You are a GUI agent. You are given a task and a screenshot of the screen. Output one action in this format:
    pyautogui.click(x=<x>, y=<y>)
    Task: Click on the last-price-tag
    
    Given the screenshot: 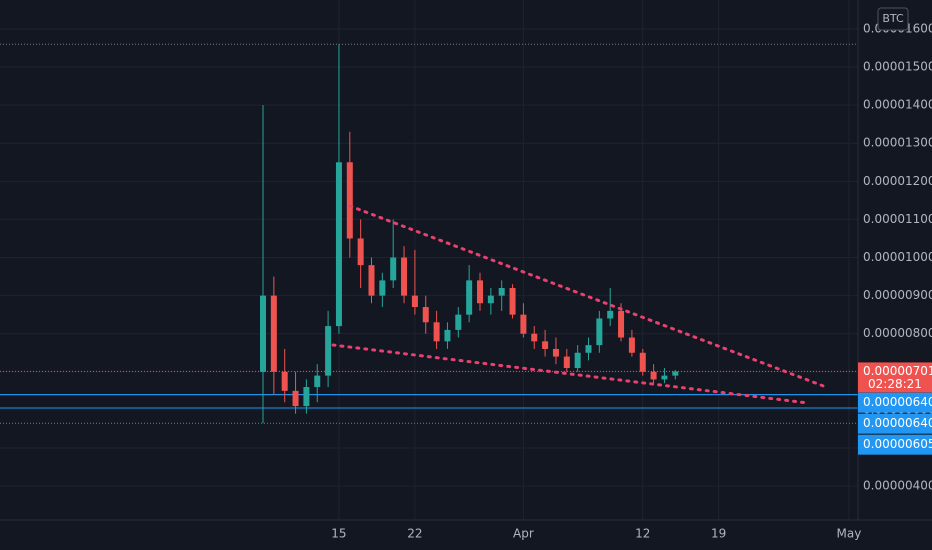 What is the action you would take?
    pyautogui.click(x=895, y=377)
    